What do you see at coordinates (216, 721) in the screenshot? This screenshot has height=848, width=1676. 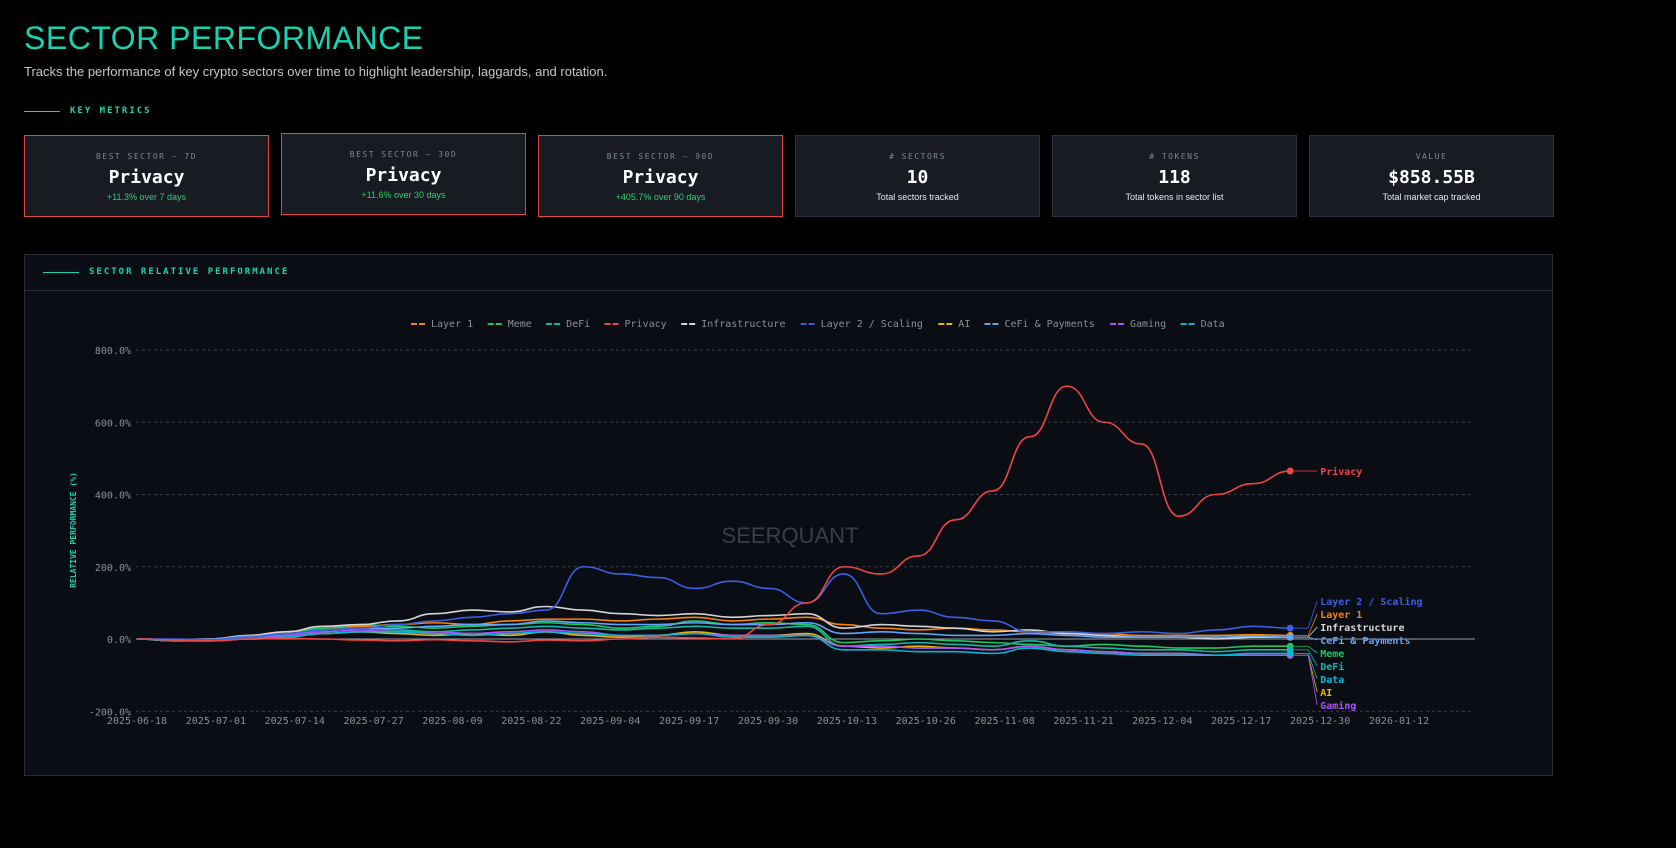 I see `x-tick-label: 2025-07-01` at bounding box center [216, 721].